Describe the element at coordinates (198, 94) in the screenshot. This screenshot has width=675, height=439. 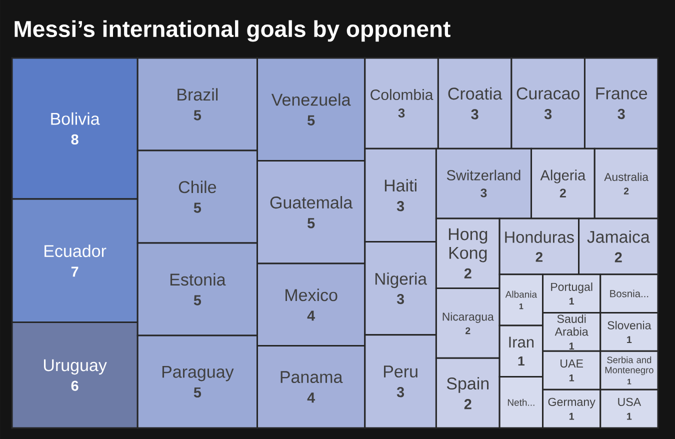
I see `category-label: Brazil` at that location.